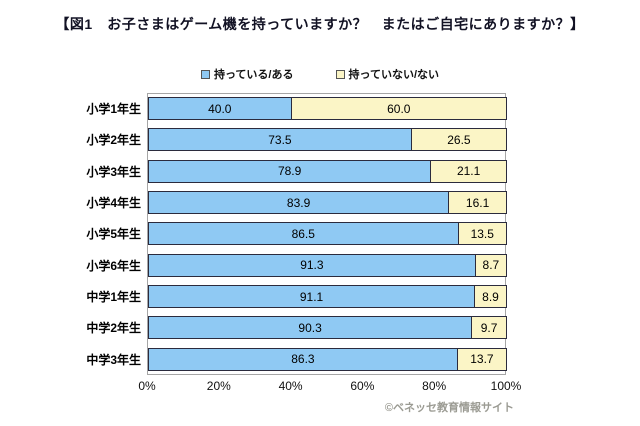  I want to click on x-axis-tick-label: 80%, so click(434, 386).